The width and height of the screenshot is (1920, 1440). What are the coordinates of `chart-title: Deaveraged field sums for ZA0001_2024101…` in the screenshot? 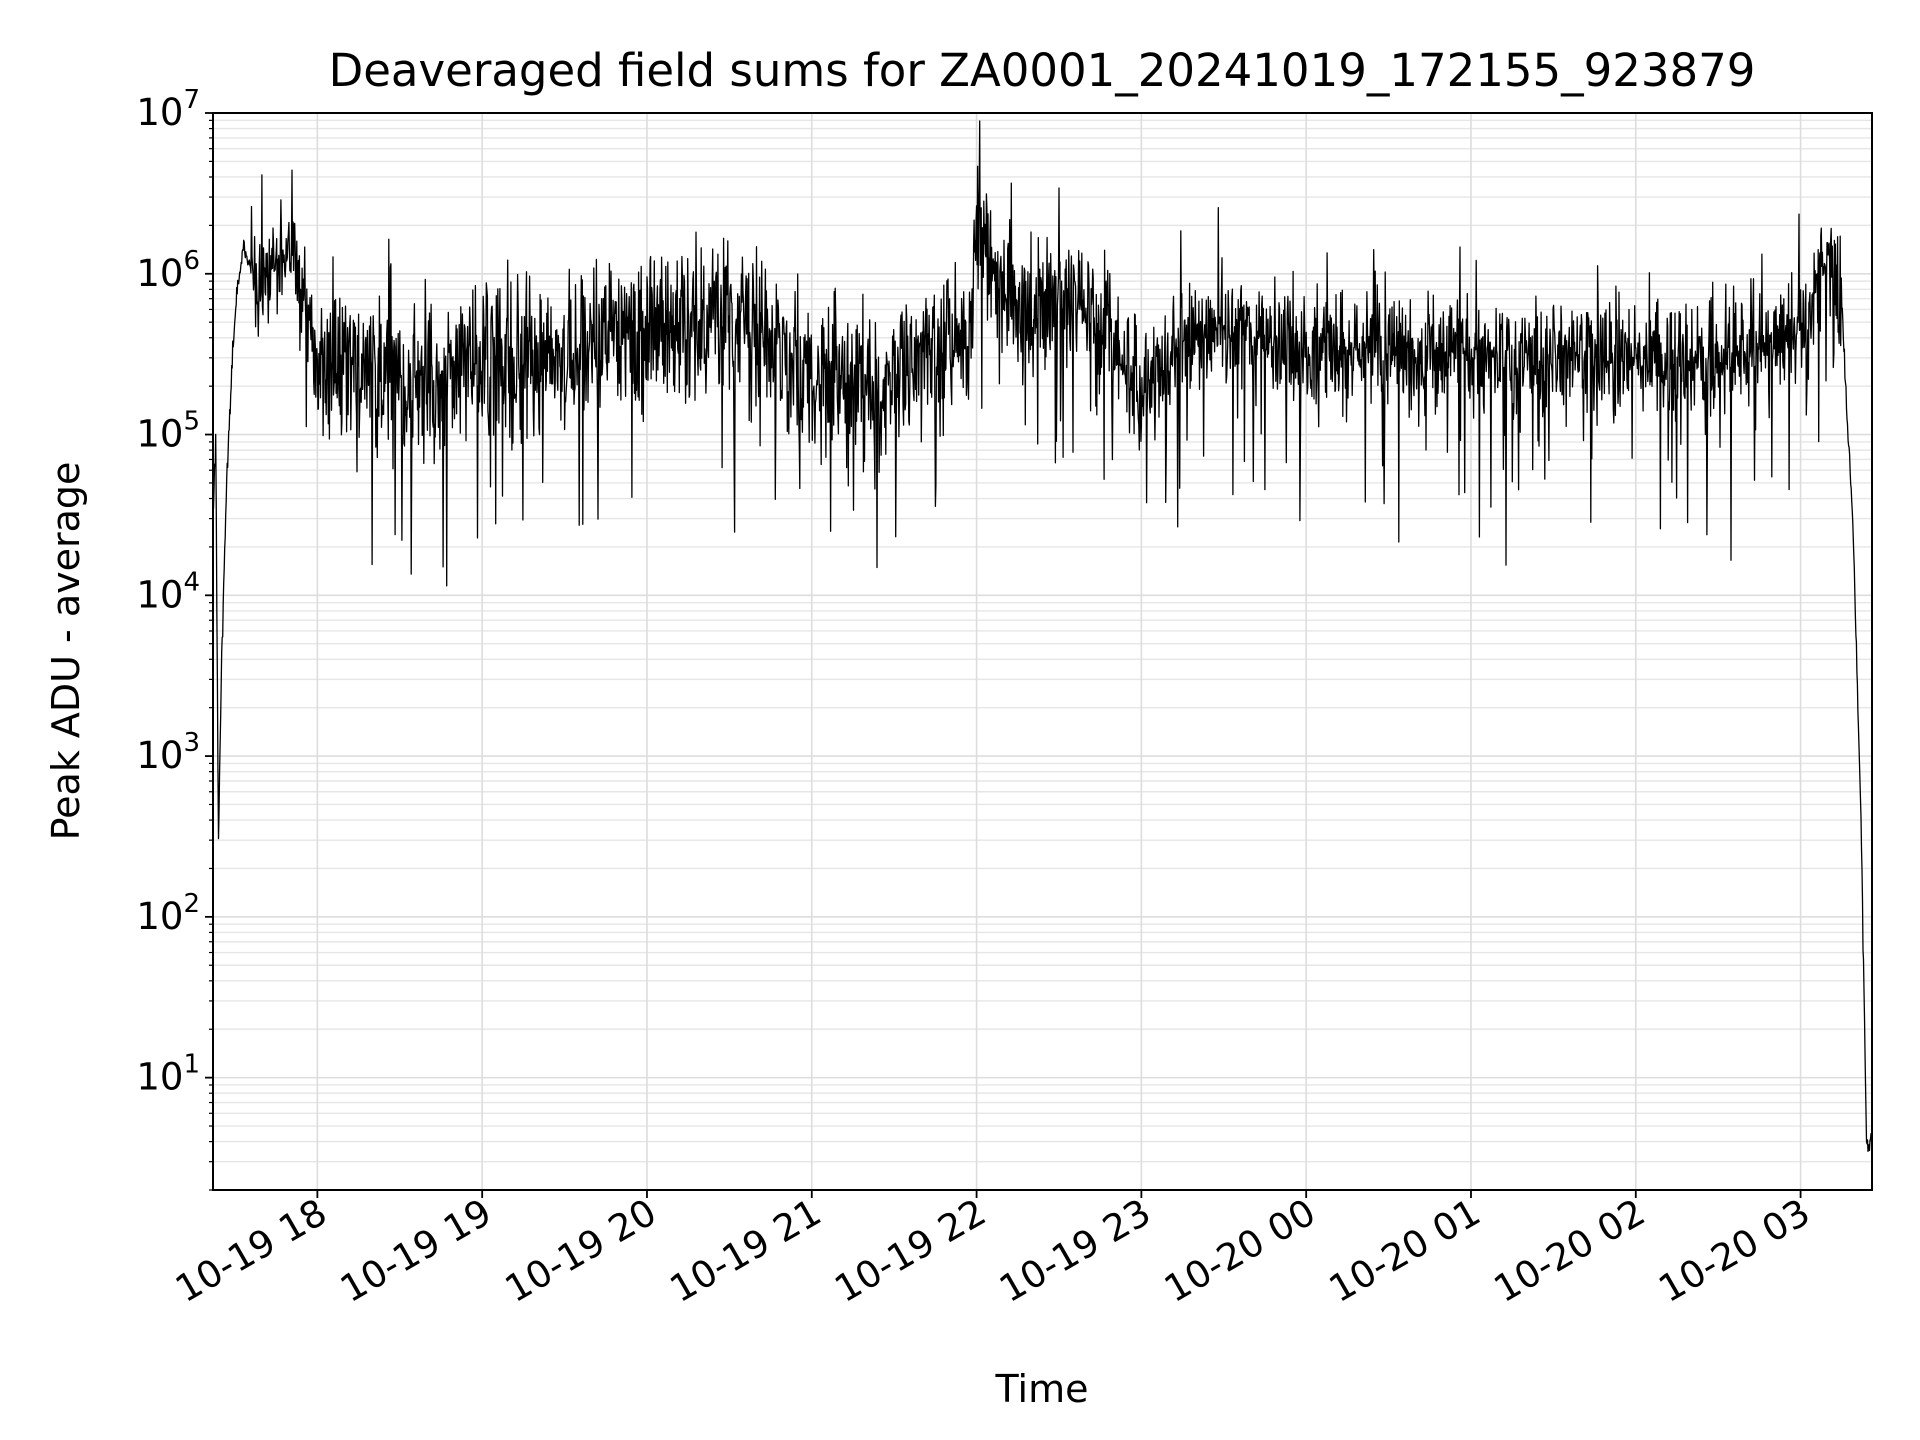 It's located at (1042, 70).